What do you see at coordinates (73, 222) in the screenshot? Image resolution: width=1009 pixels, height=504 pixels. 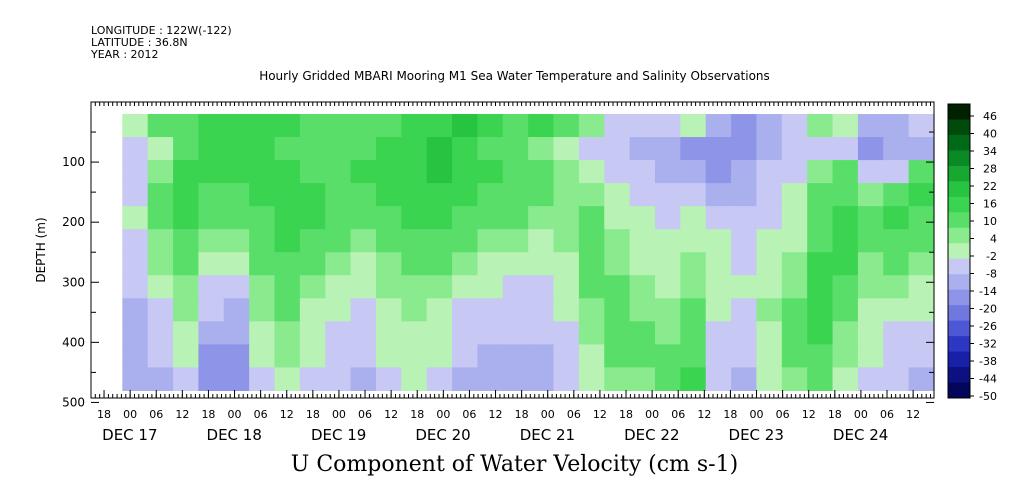 I see `y-tick-label: 200` at bounding box center [73, 222].